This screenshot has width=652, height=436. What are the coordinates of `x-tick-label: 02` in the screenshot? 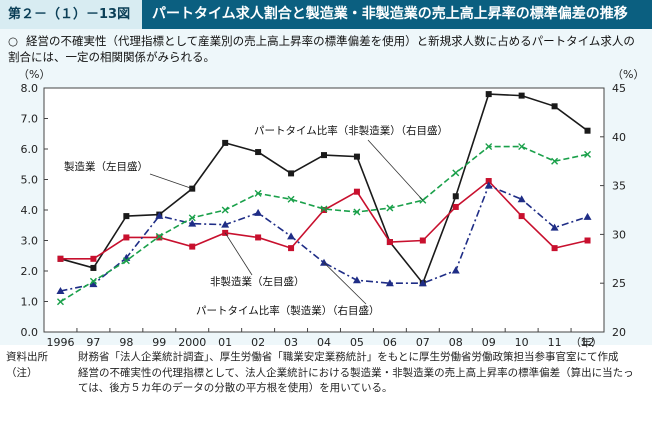 It's located at (258, 342).